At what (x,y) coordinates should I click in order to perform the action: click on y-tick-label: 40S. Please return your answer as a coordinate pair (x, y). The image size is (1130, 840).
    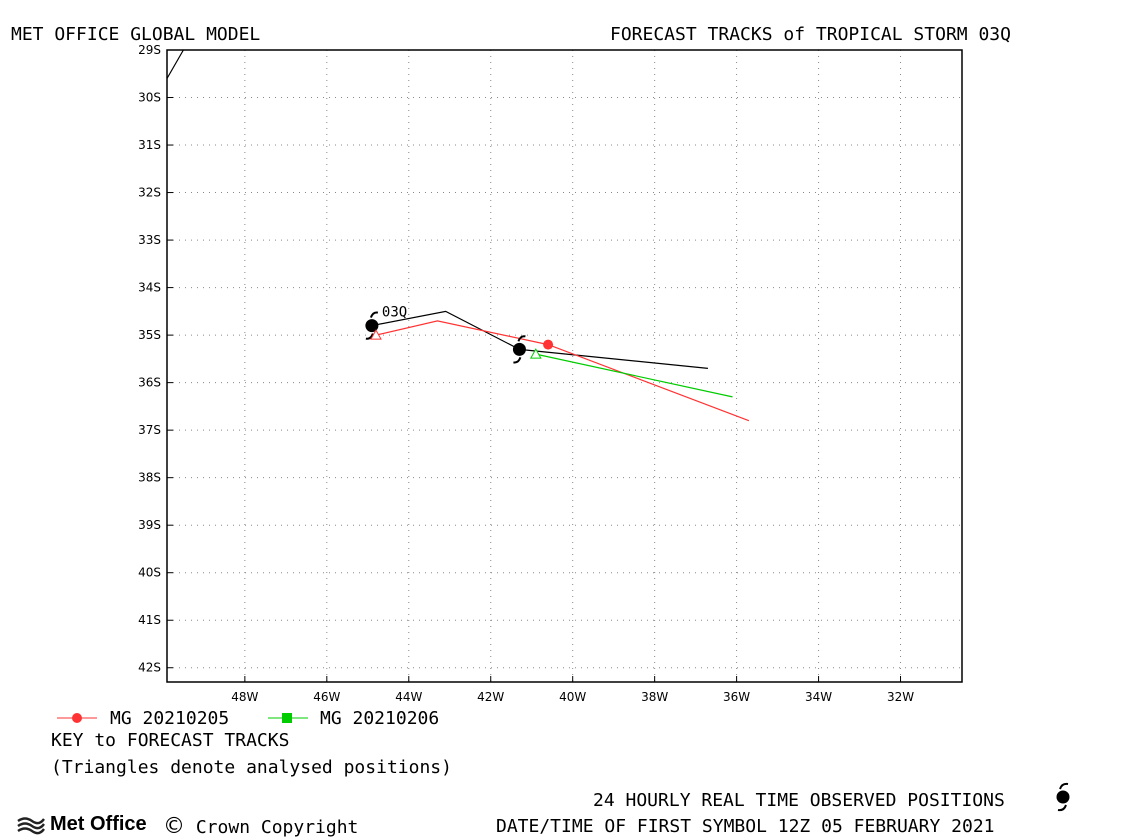
    Looking at the image, I should click on (149, 573).